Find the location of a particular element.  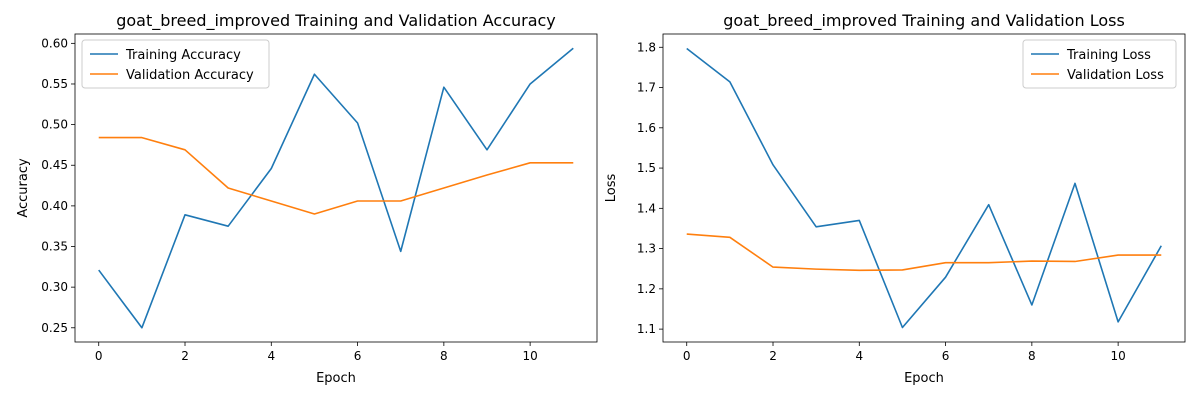

loss-x-tick-label: 0 is located at coordinates (687, 356).